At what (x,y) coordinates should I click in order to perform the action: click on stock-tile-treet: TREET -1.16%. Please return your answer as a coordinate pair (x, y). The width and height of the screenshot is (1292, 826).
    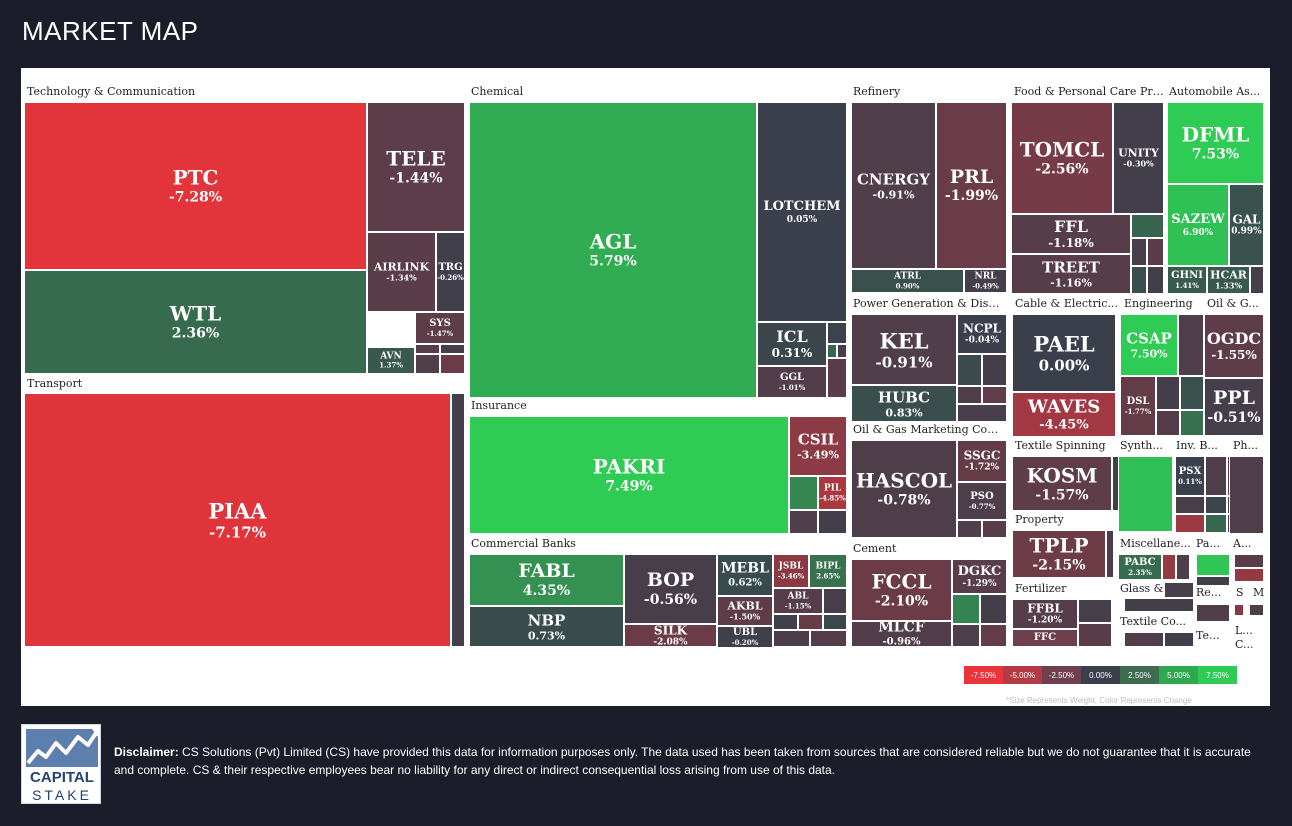
    Looking at the image, I should click on (1071, 274).